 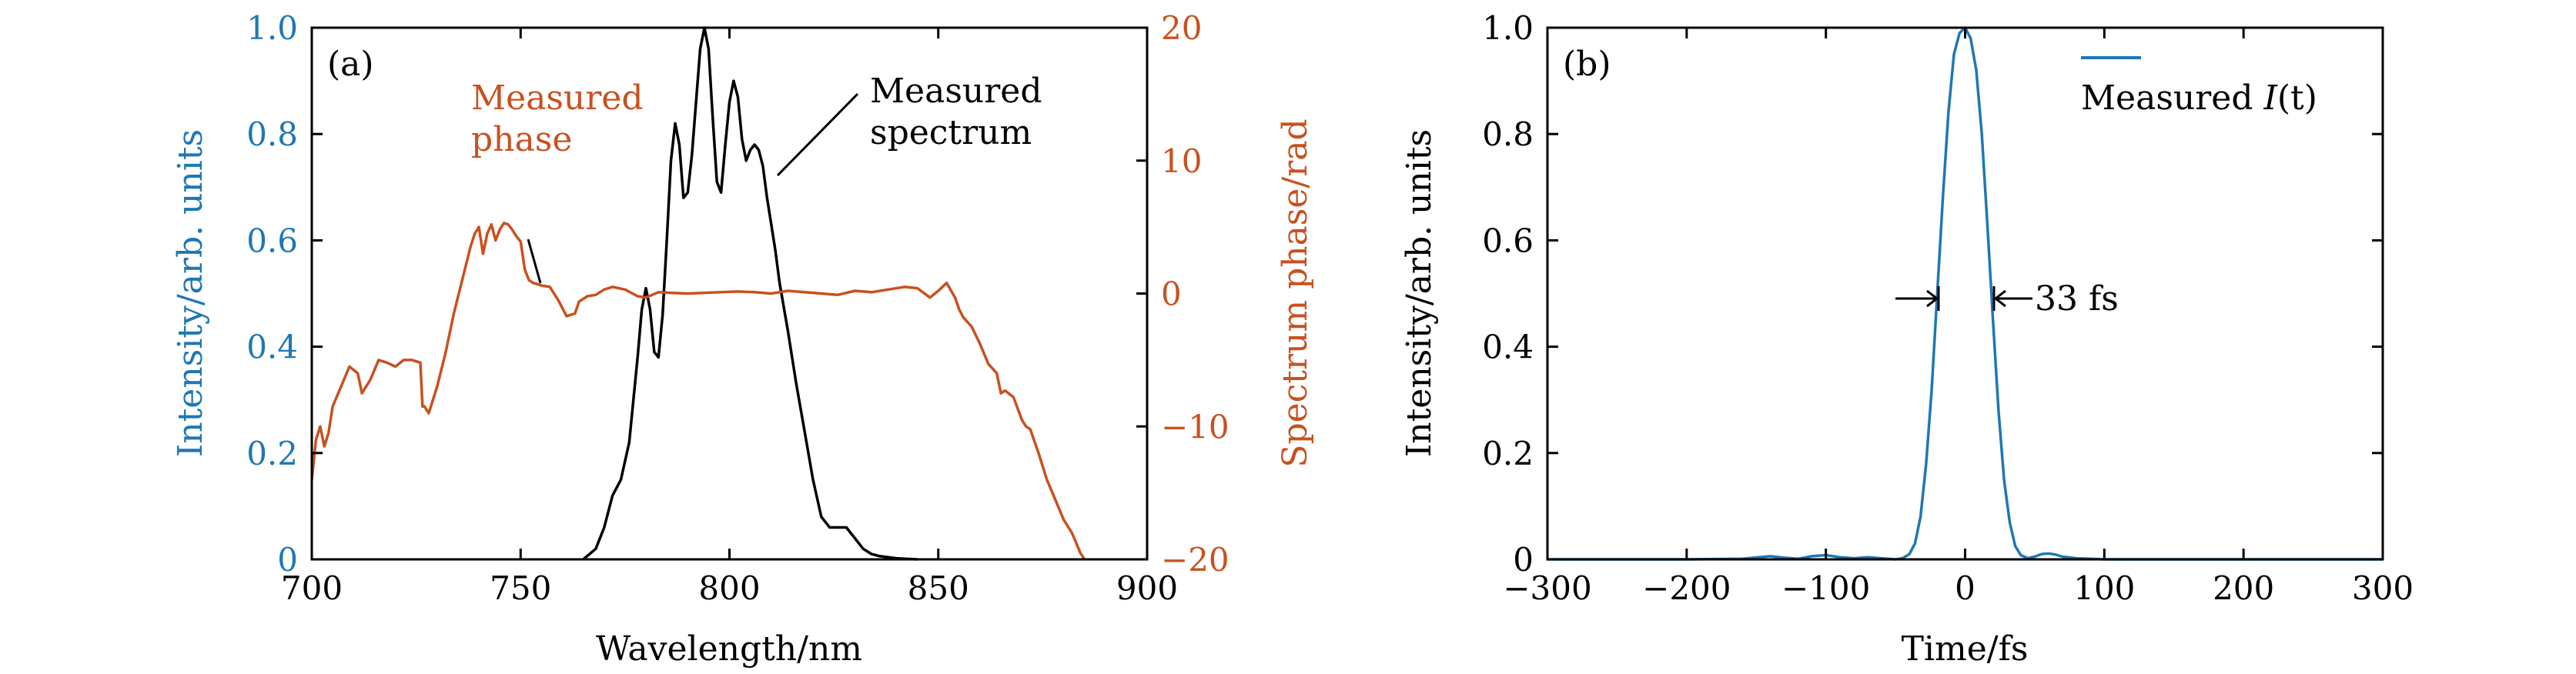 I want to click on b-y-tick-label: 0.8, so click(x=1508, y=134).